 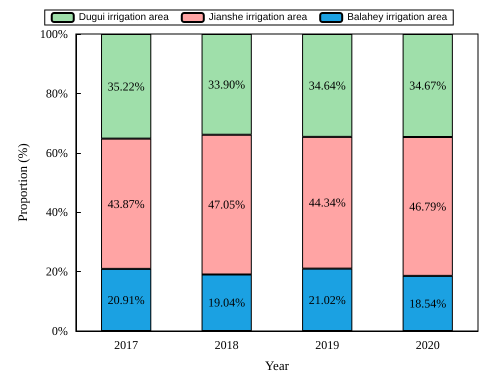 I want to click on x-tick-label: 2020, so click(x=428, y=345).